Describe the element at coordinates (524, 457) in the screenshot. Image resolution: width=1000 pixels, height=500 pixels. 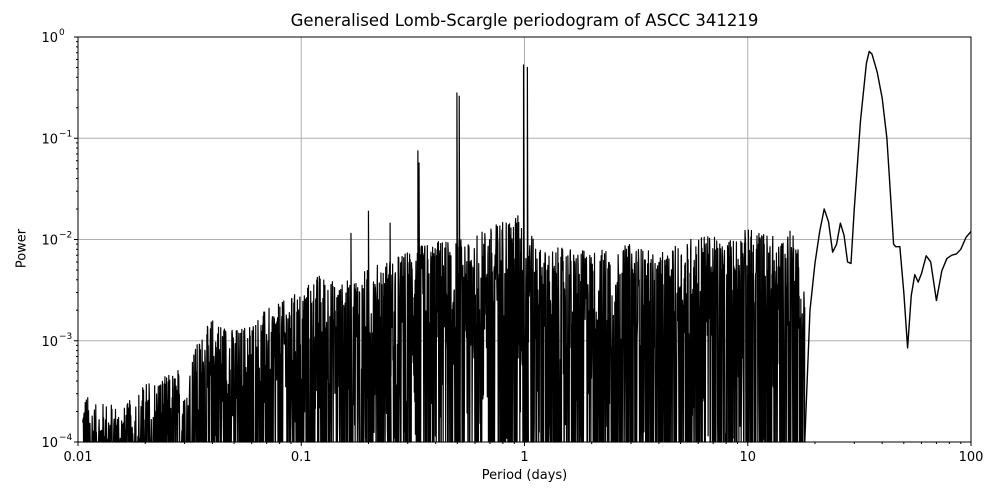
I see `x-tick-label: 1` at that location.